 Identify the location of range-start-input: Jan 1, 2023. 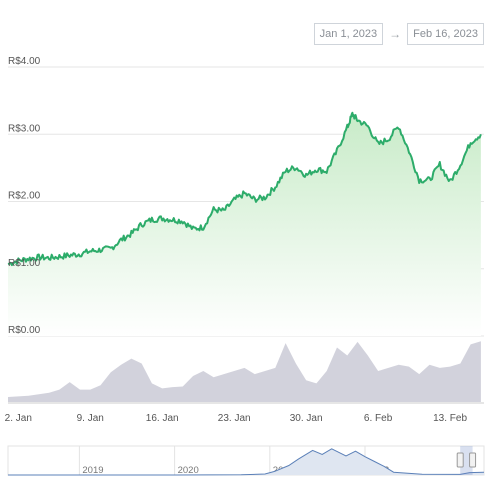
(348, 34).